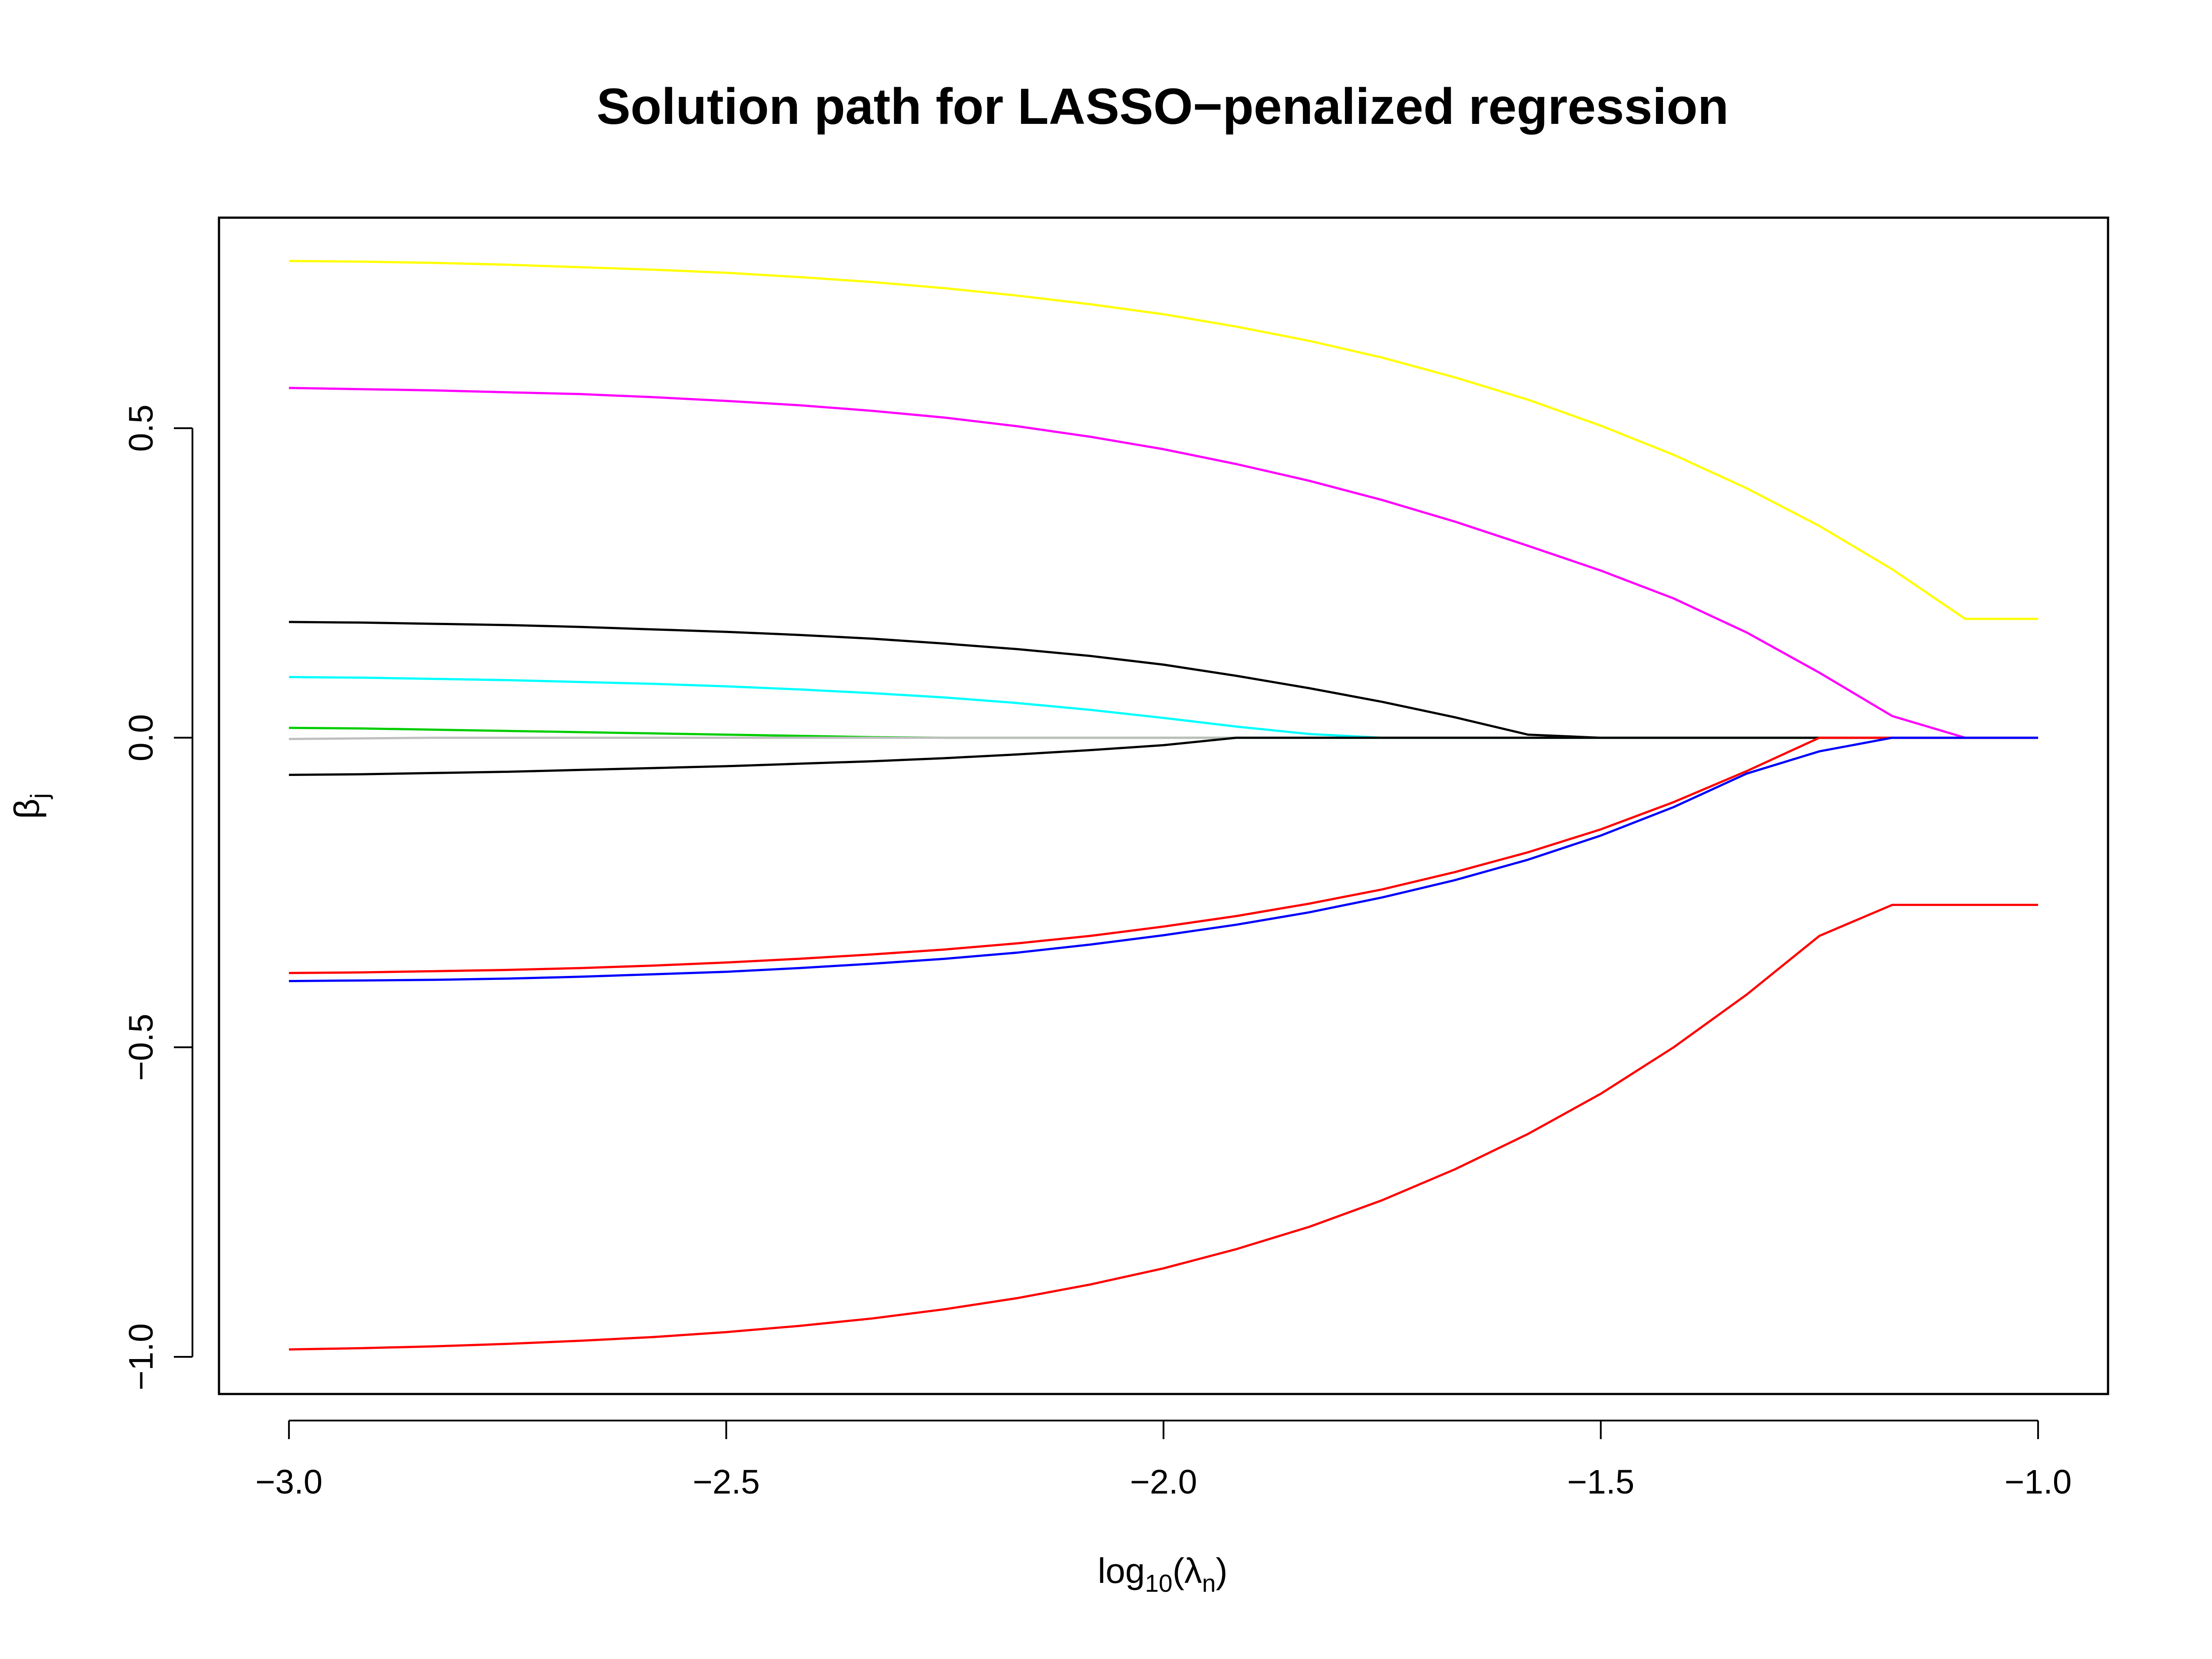 This screenshot has width=2212, height=1659. What do you see at coordinates (1163, 1461) in the screenshot?
I see `x-axis: −3.0 −2.5 −2.0 −1.5 −1.0` at bounding box center [1163, 1461].